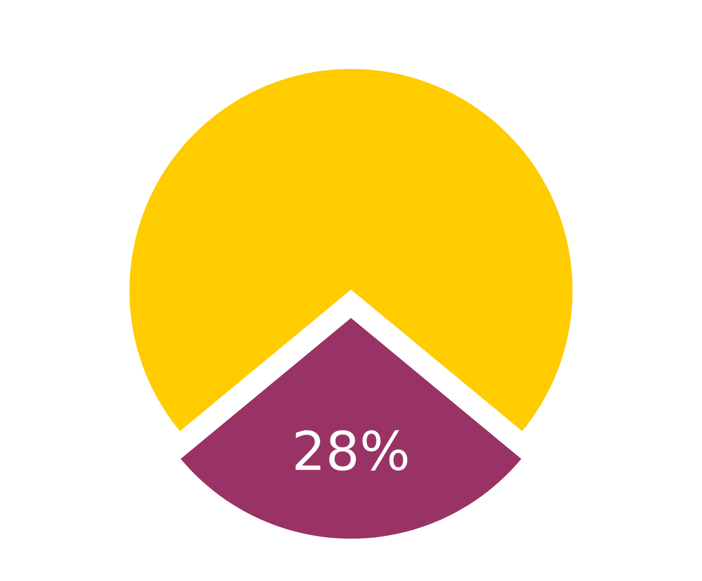 Image resolution: width=702 pixels, height=581 pixels. I want to click on data-label: 28%, so click(352, 450).